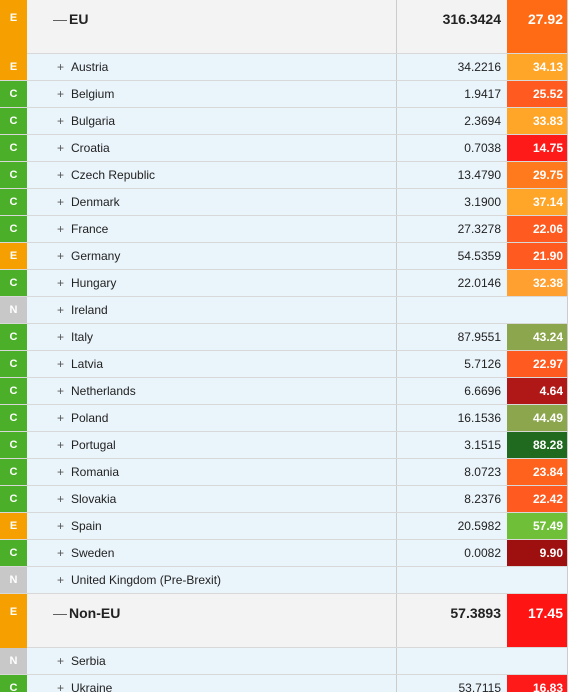 The width and height of the screenshot is (572, 692). I want to click on country-row: E + Spain 20.5982 57.49, so click(284, 526).